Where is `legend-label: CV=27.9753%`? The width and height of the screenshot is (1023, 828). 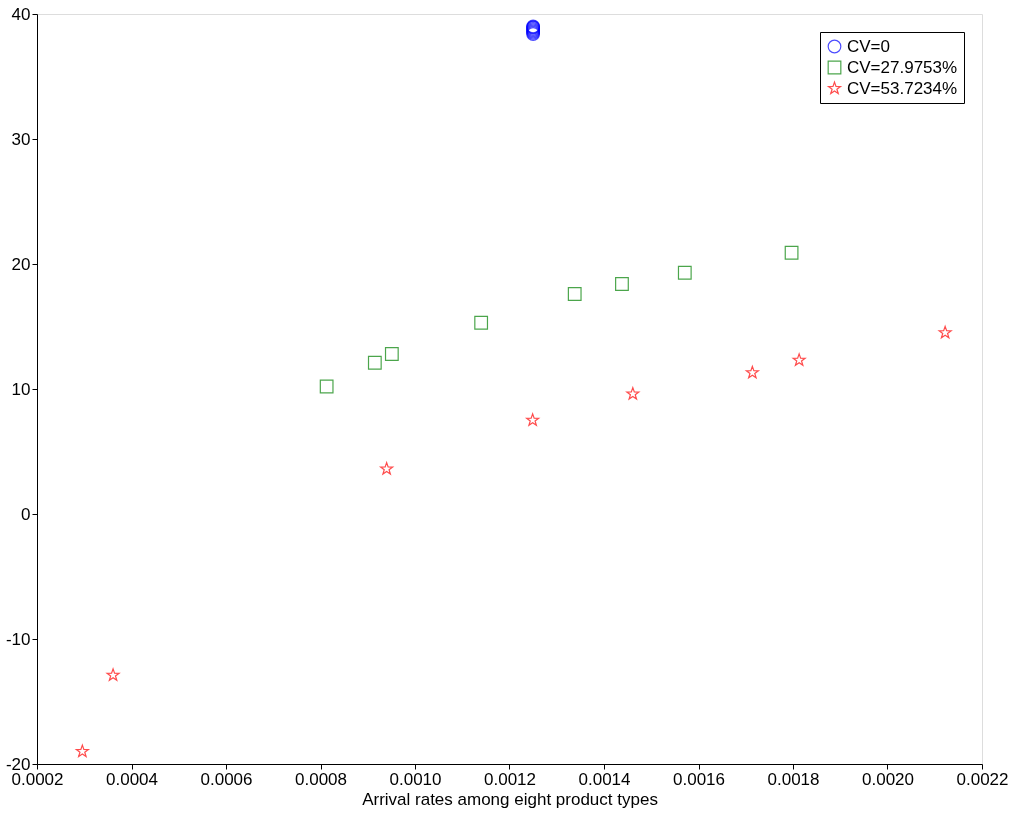
legend-label: CV=27.9753% is located at coordinates (902, 67).